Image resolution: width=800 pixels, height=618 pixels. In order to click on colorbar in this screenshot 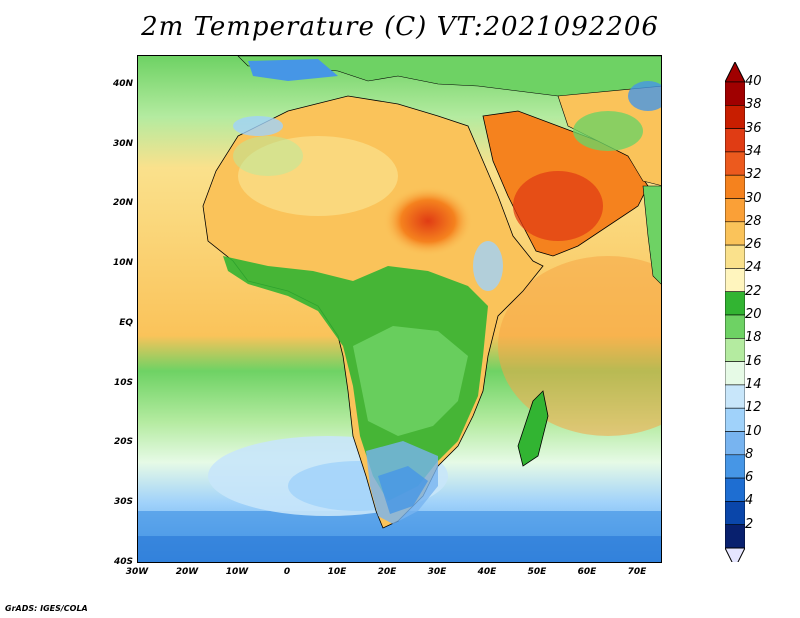, I will do `click(735, 312)`.